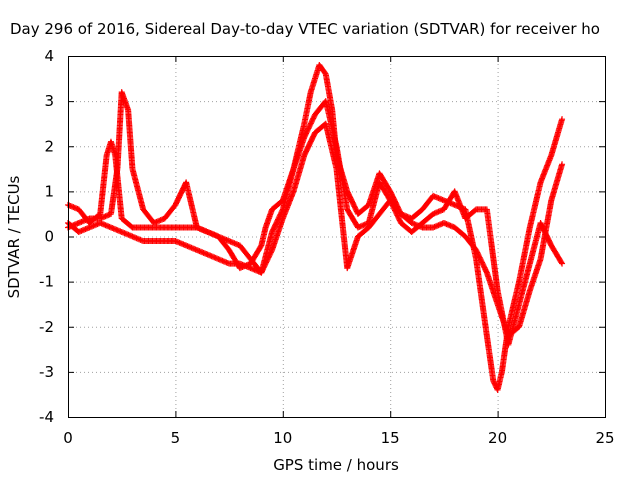 The height and width of the screenshot is (480, 640). I want to click on x-tick-label: 15, so click(390, 438).